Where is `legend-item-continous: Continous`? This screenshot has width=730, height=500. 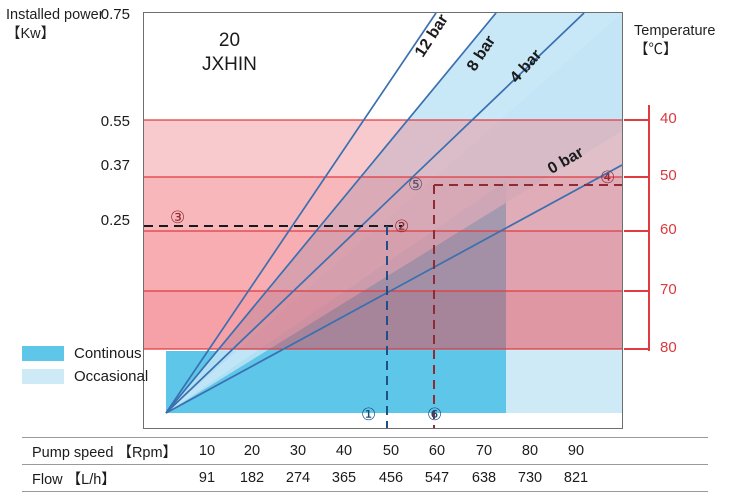
legend-item-continous: Continous is located at coordinates (85, 353).